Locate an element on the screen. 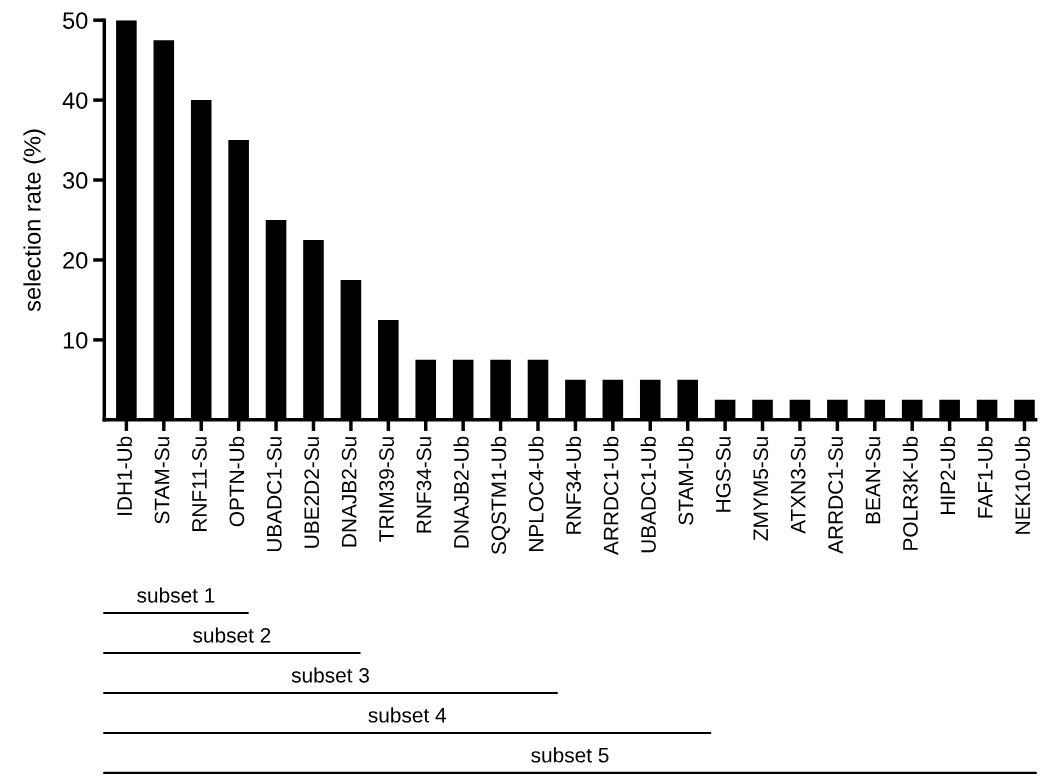 The height and width of the screenshot is (776, 1043). x-tick-label: ZMYM5-Su is located at coordinates (761, 489).